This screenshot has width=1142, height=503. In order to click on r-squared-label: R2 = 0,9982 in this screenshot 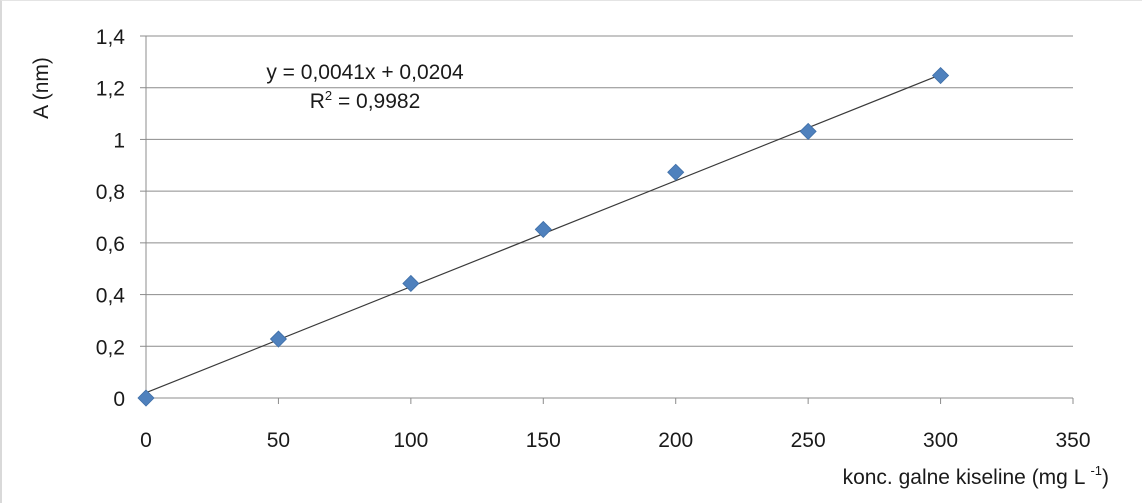, I will do `click(365, 100)`.